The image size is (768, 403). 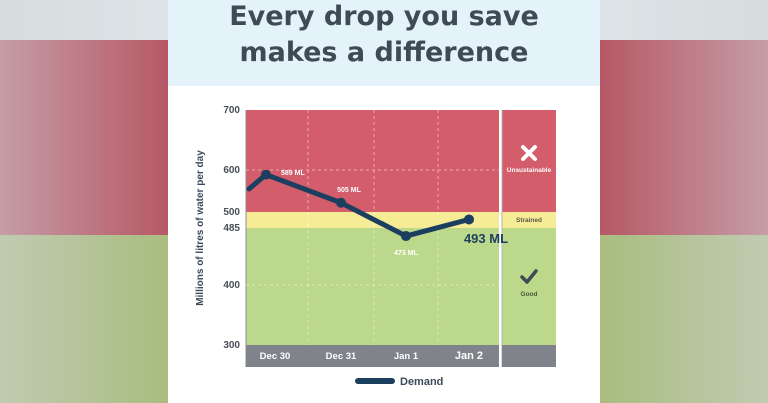 What do you see at coordinates (372, 161) in the screenshot?
I see `zone-unsustainable` at bounding box center [372, 161].